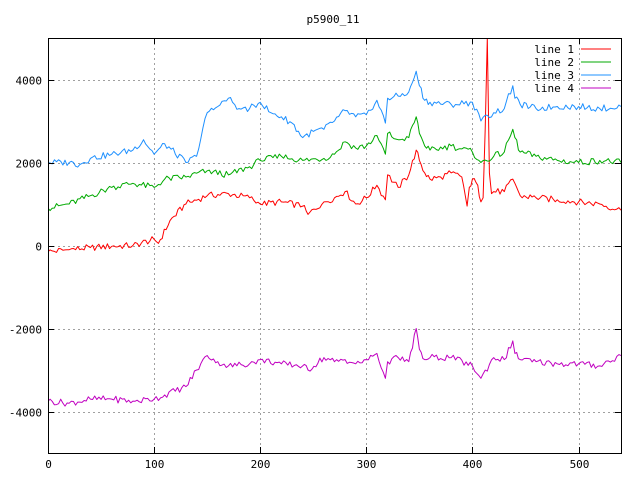 This screenshot has height=480, width=640. Describe the element at coordinates (261, 464) in the screenshot. I see `x-tick-label: 200` at that location.